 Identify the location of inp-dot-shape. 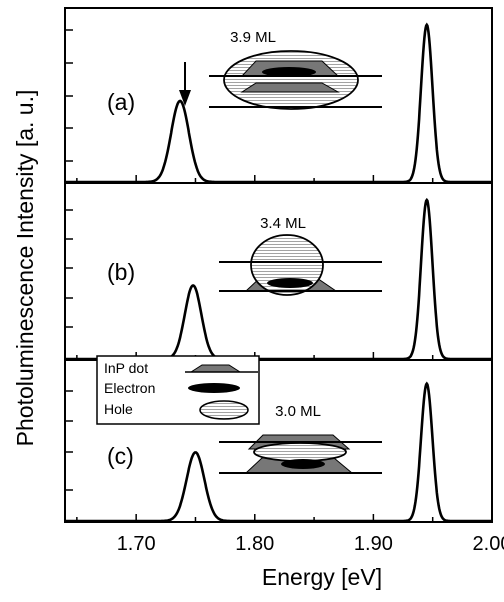
(290, 87).